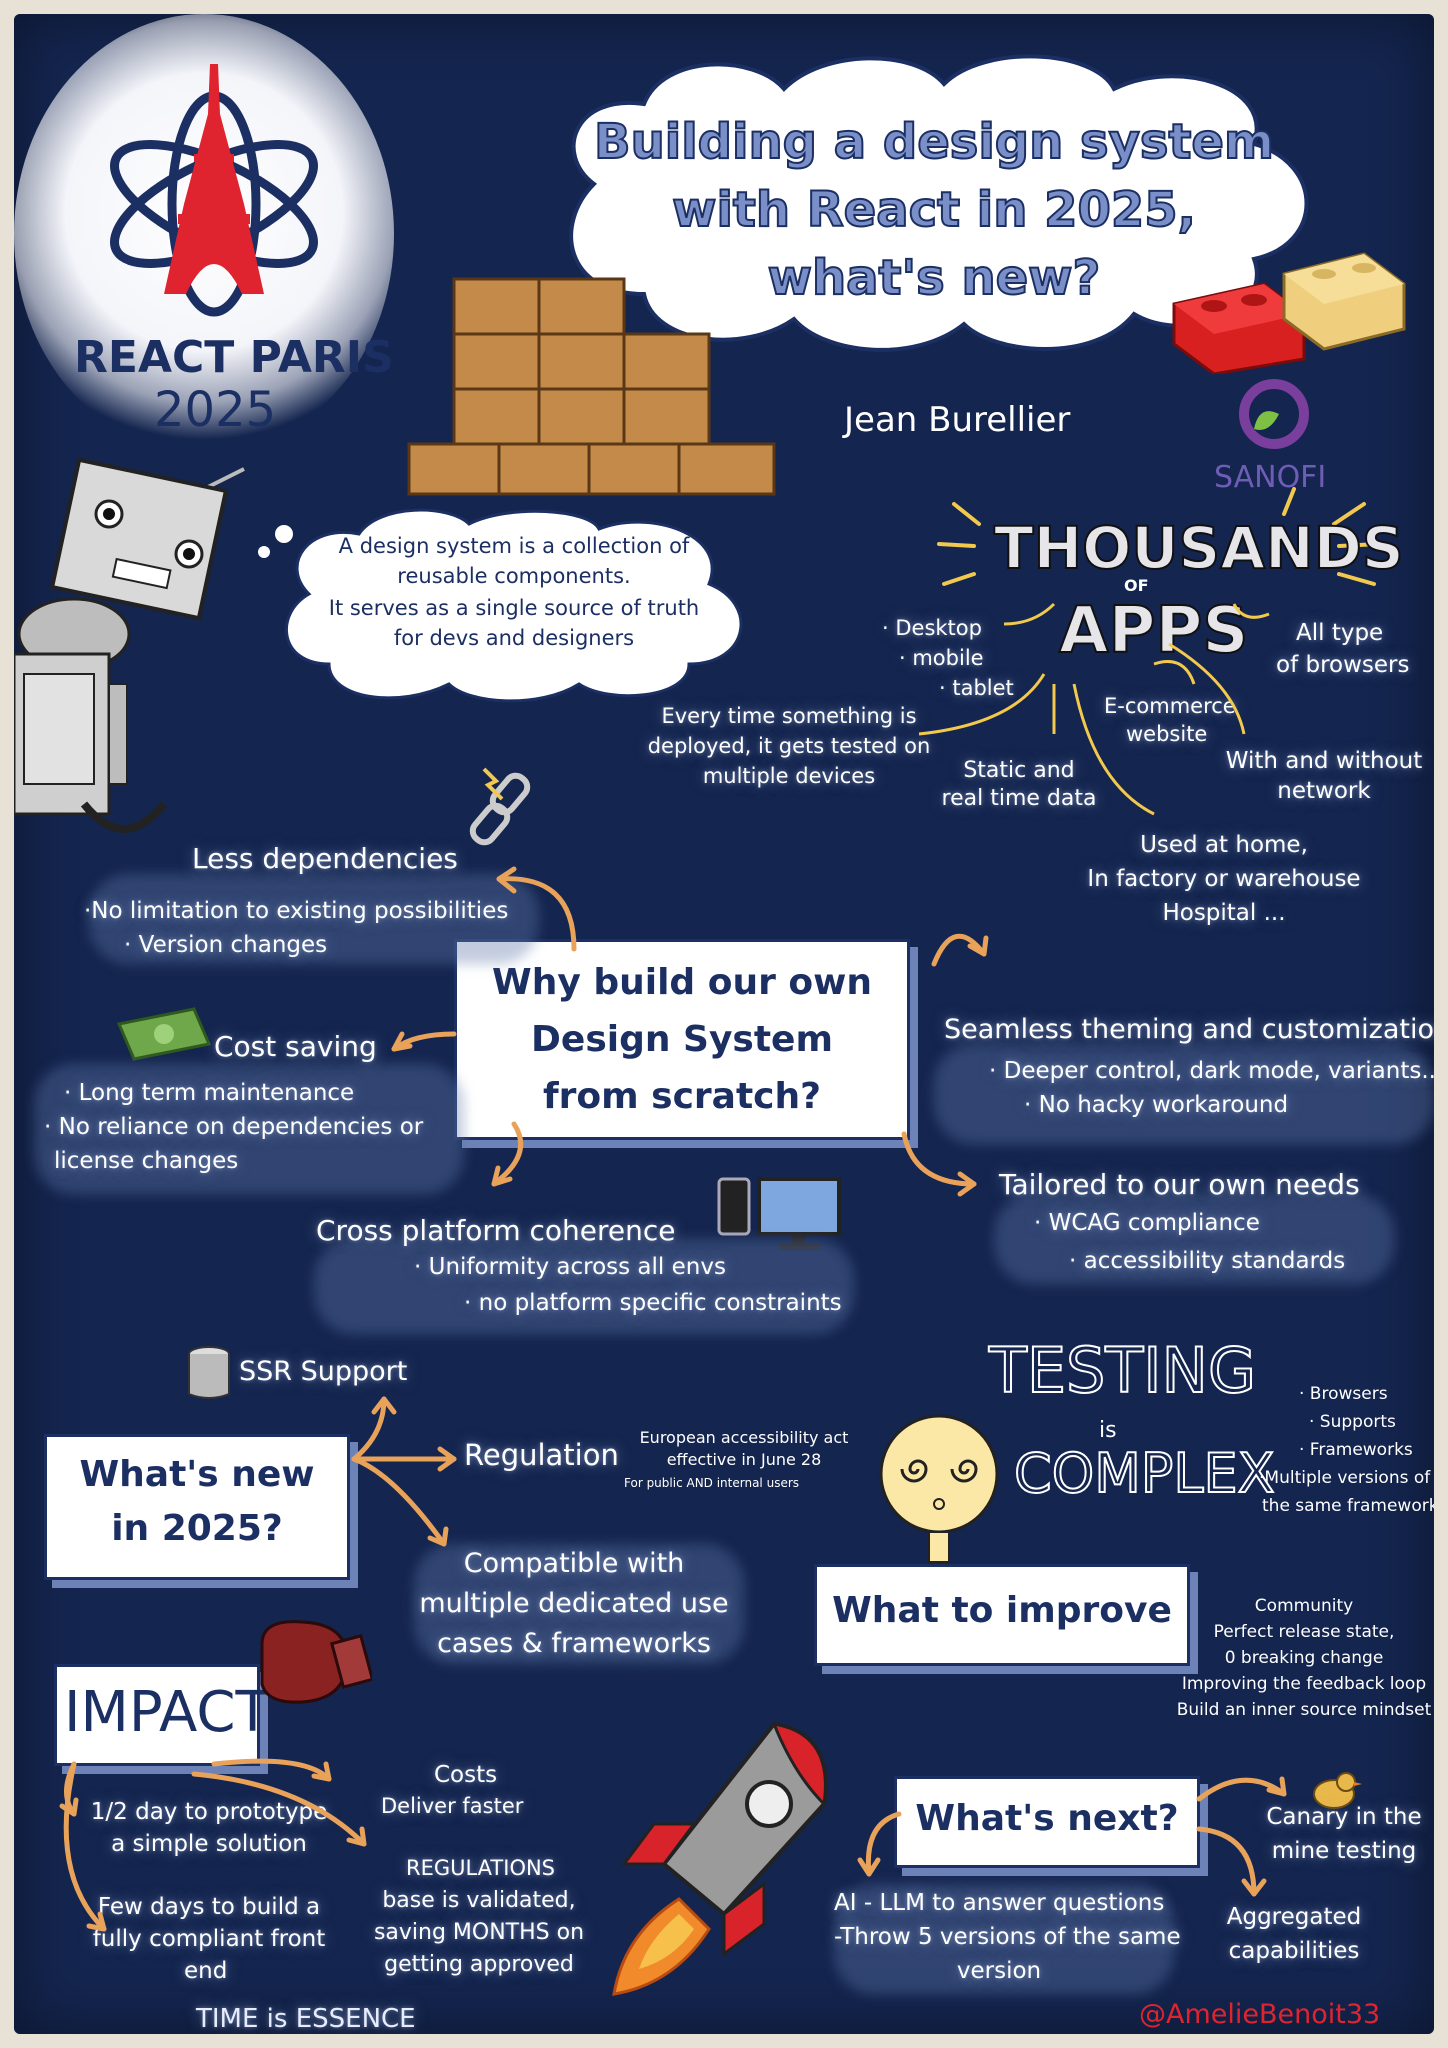  Describe the element at coordinates (1356, 1450) in the screenshot. I see `testing-item-3: · Frameworks` at that location.